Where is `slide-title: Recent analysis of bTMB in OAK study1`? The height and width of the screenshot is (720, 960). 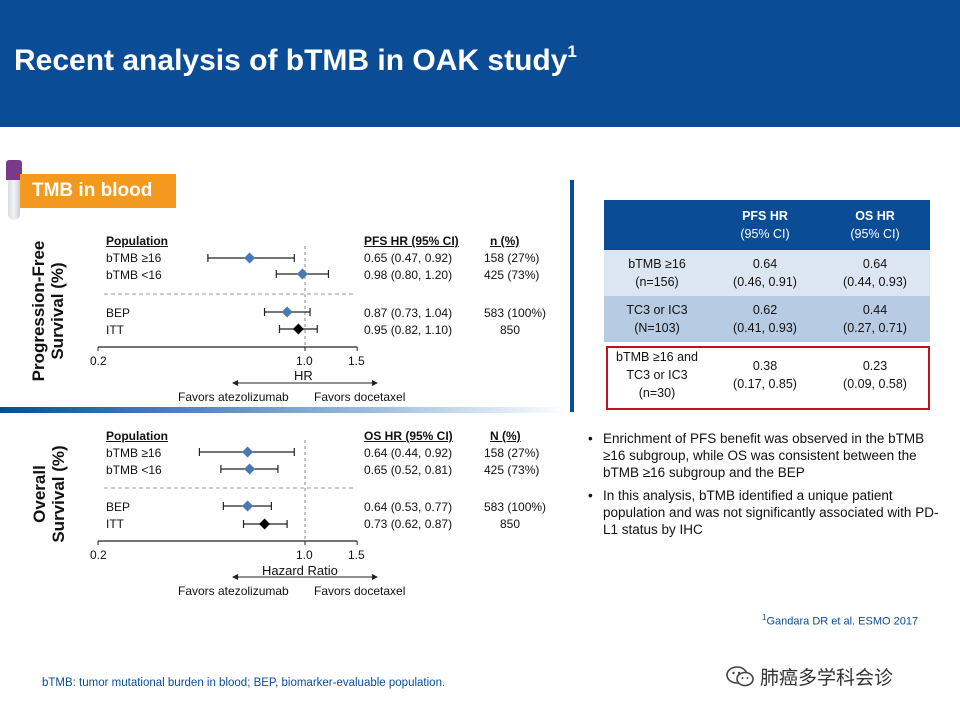 slide-title: Recent analysis of bTMB in OAK study1 is located at coordinates (295, 59).